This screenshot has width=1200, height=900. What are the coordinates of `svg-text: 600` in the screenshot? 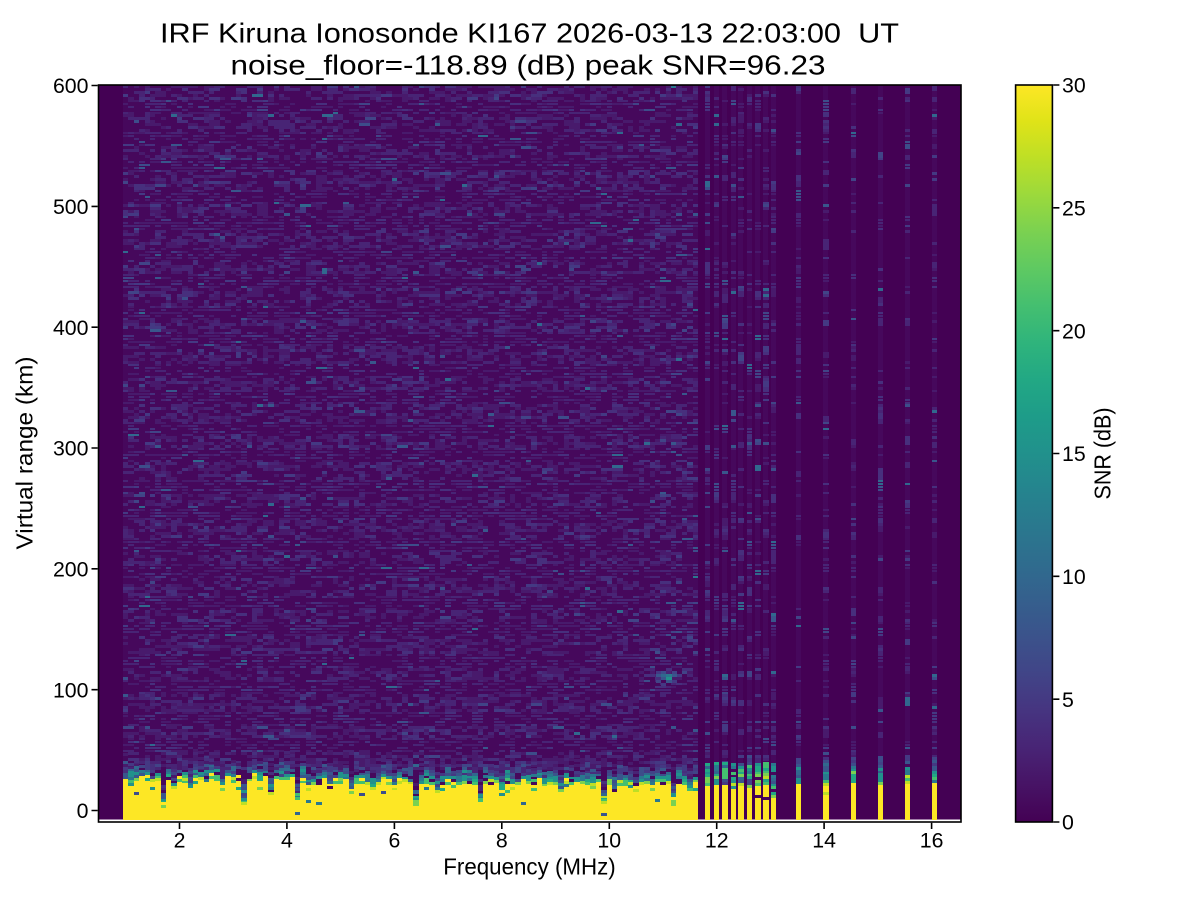 It's located at (71, 86).